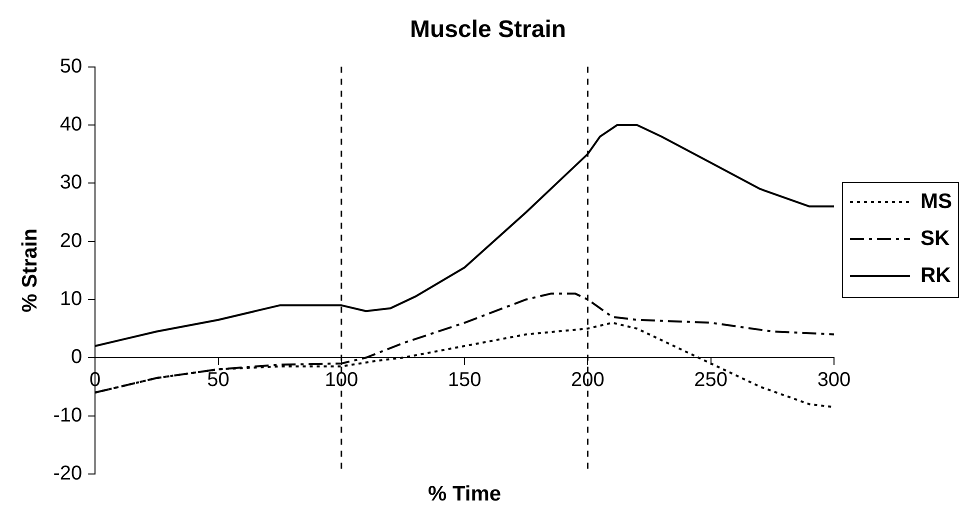 This screenshot has width=966, height=510. Describe the element at coordinates (465, 494) in the screenshot. I see `x-axis-title: % Time` at that location.